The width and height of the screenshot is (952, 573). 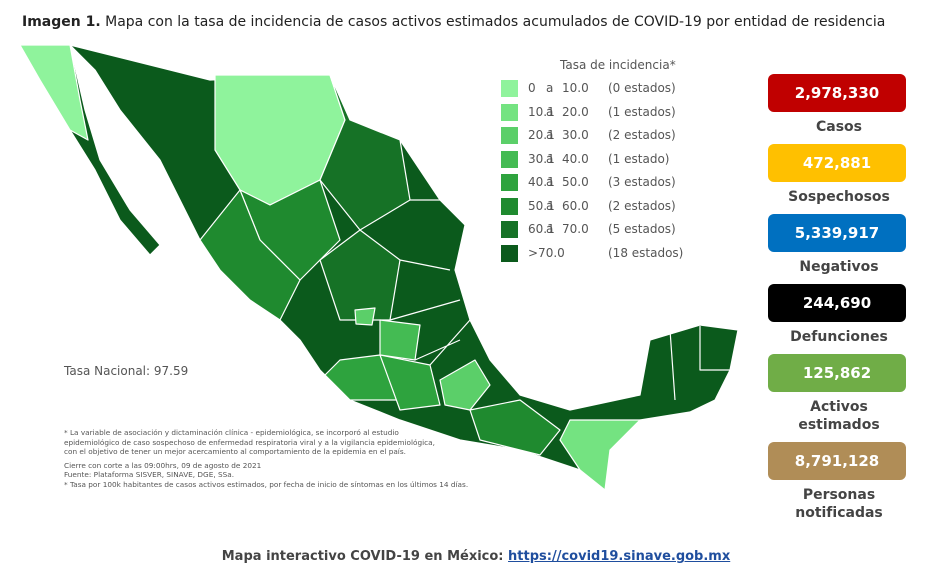 What do you see at coordinates (598, 139) in the screenshot?
I see `legend-row: 20.1 a 30.0 (2 estados)` at bounding box center [598, 139].